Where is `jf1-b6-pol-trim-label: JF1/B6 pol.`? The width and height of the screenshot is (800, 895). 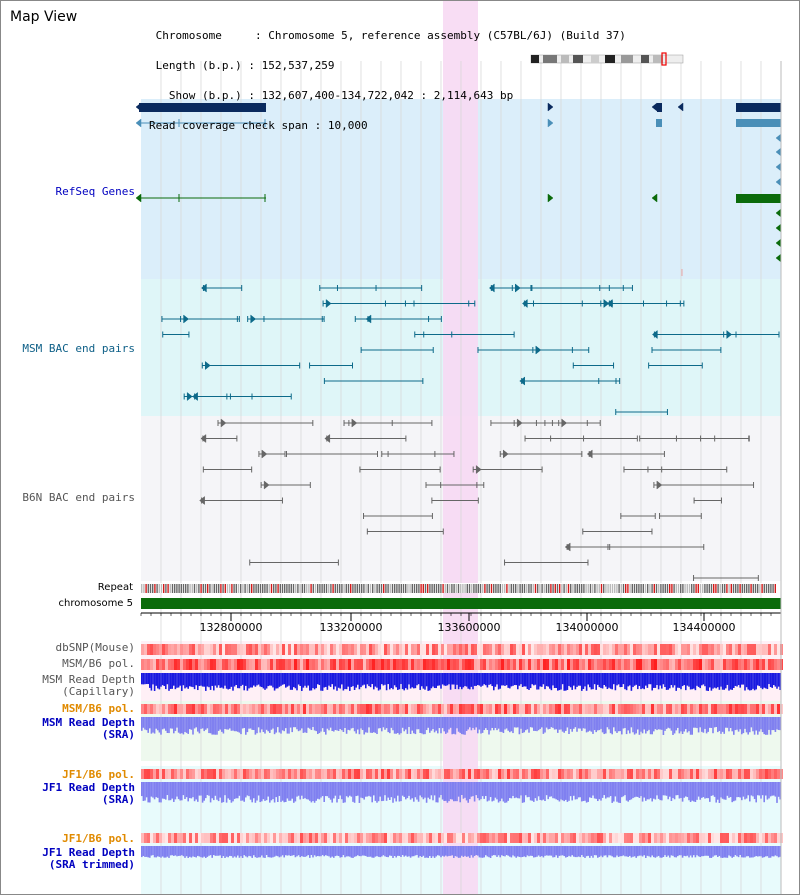 jf1-b6-pol-trim-label: JF1/B6 pol. is located at coordinates (98, 838).